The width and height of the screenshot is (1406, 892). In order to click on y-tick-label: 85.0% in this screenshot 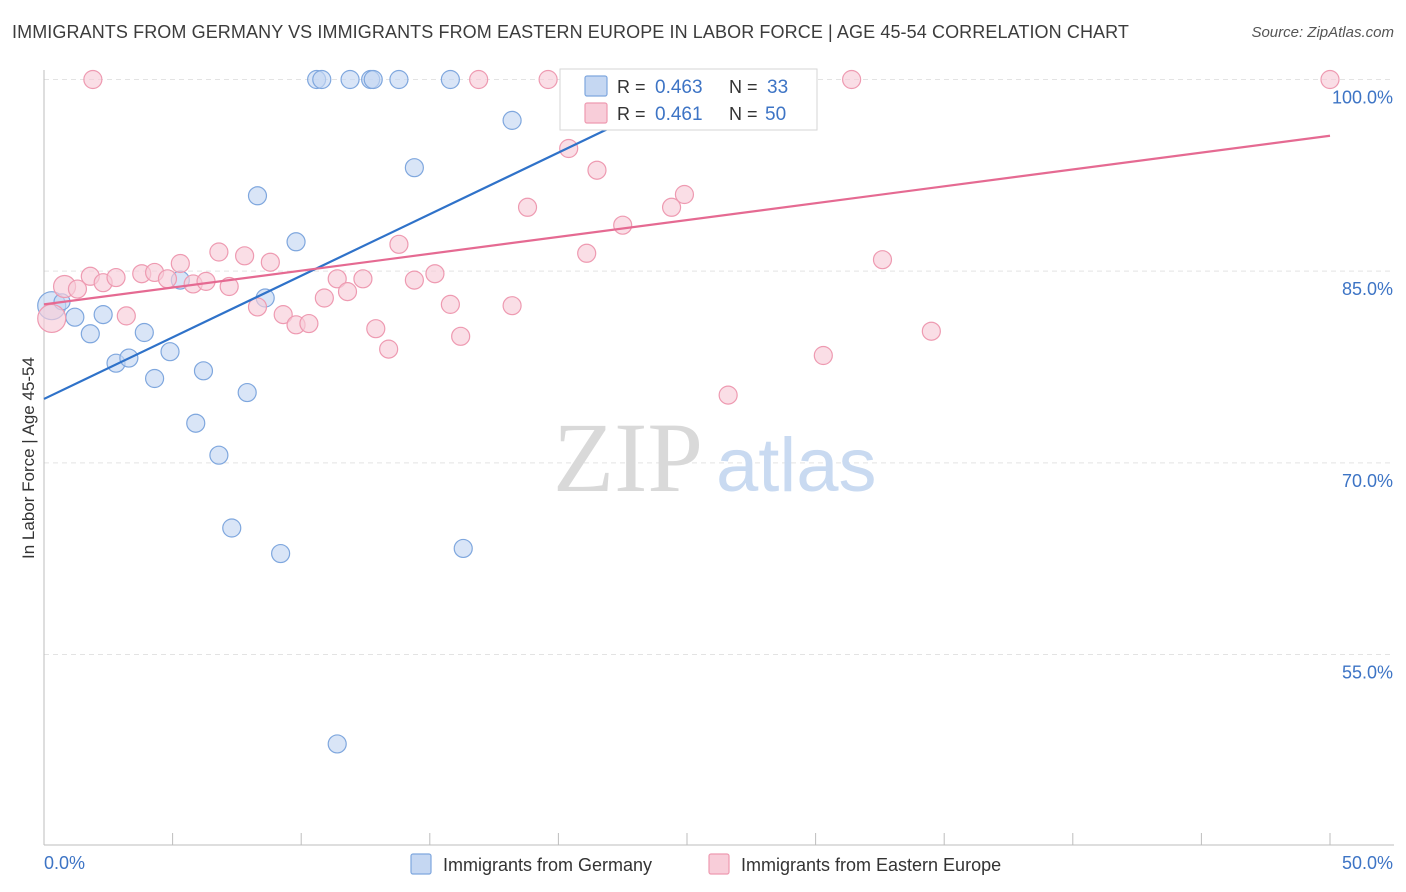, I will do `click(1367, 289)`.